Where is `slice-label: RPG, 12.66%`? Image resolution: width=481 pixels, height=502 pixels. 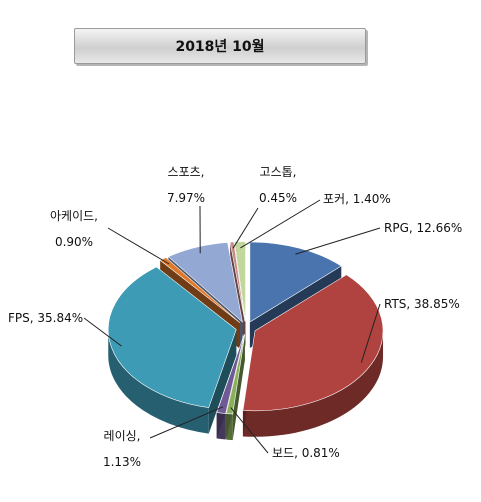
slice-label: RPG, 12.66% is located at coordinates (423, 228).